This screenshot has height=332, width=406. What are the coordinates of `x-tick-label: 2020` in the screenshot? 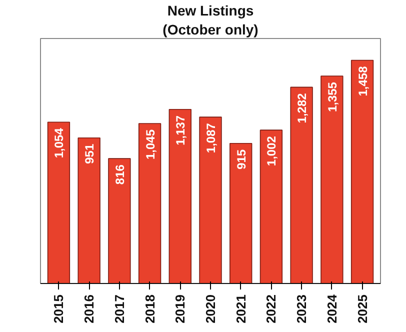 It's located at (210, 309).